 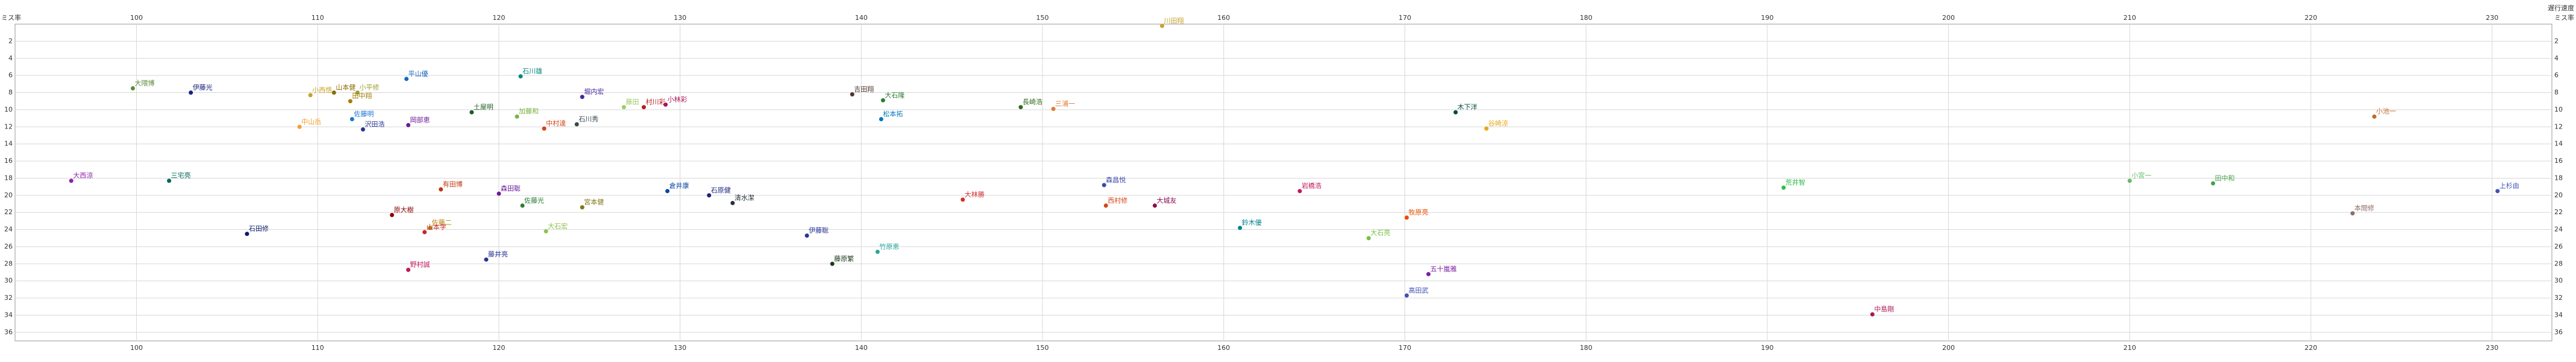 What do you see at coordinates (1032, 102) in the screenshot?
I see `point-label: 長崎浩` at bounding box center [1032, 102].